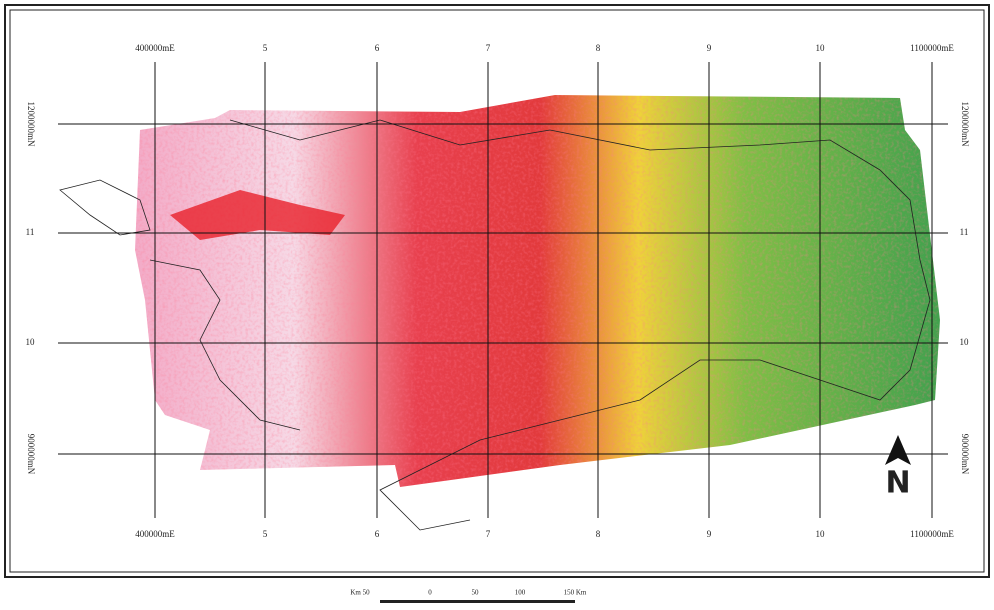 The image size is (994, 610). What do you see at coordinates (31, 125) in the screenshot?
I see `left-label: 1200000mN` at bounding box center [31, 125].